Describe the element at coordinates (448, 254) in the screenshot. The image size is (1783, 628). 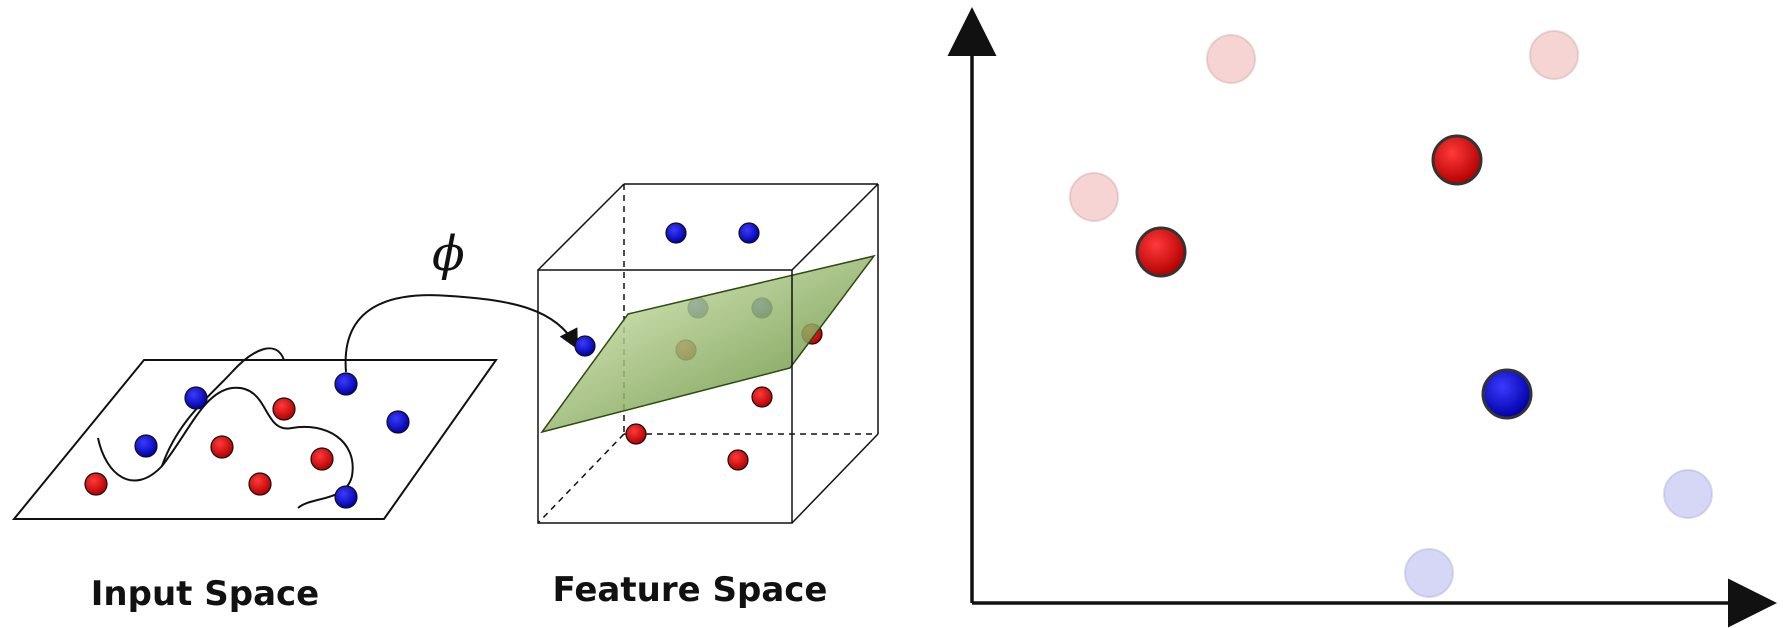
I see `mapping-phi-label: ϕ` at that location.